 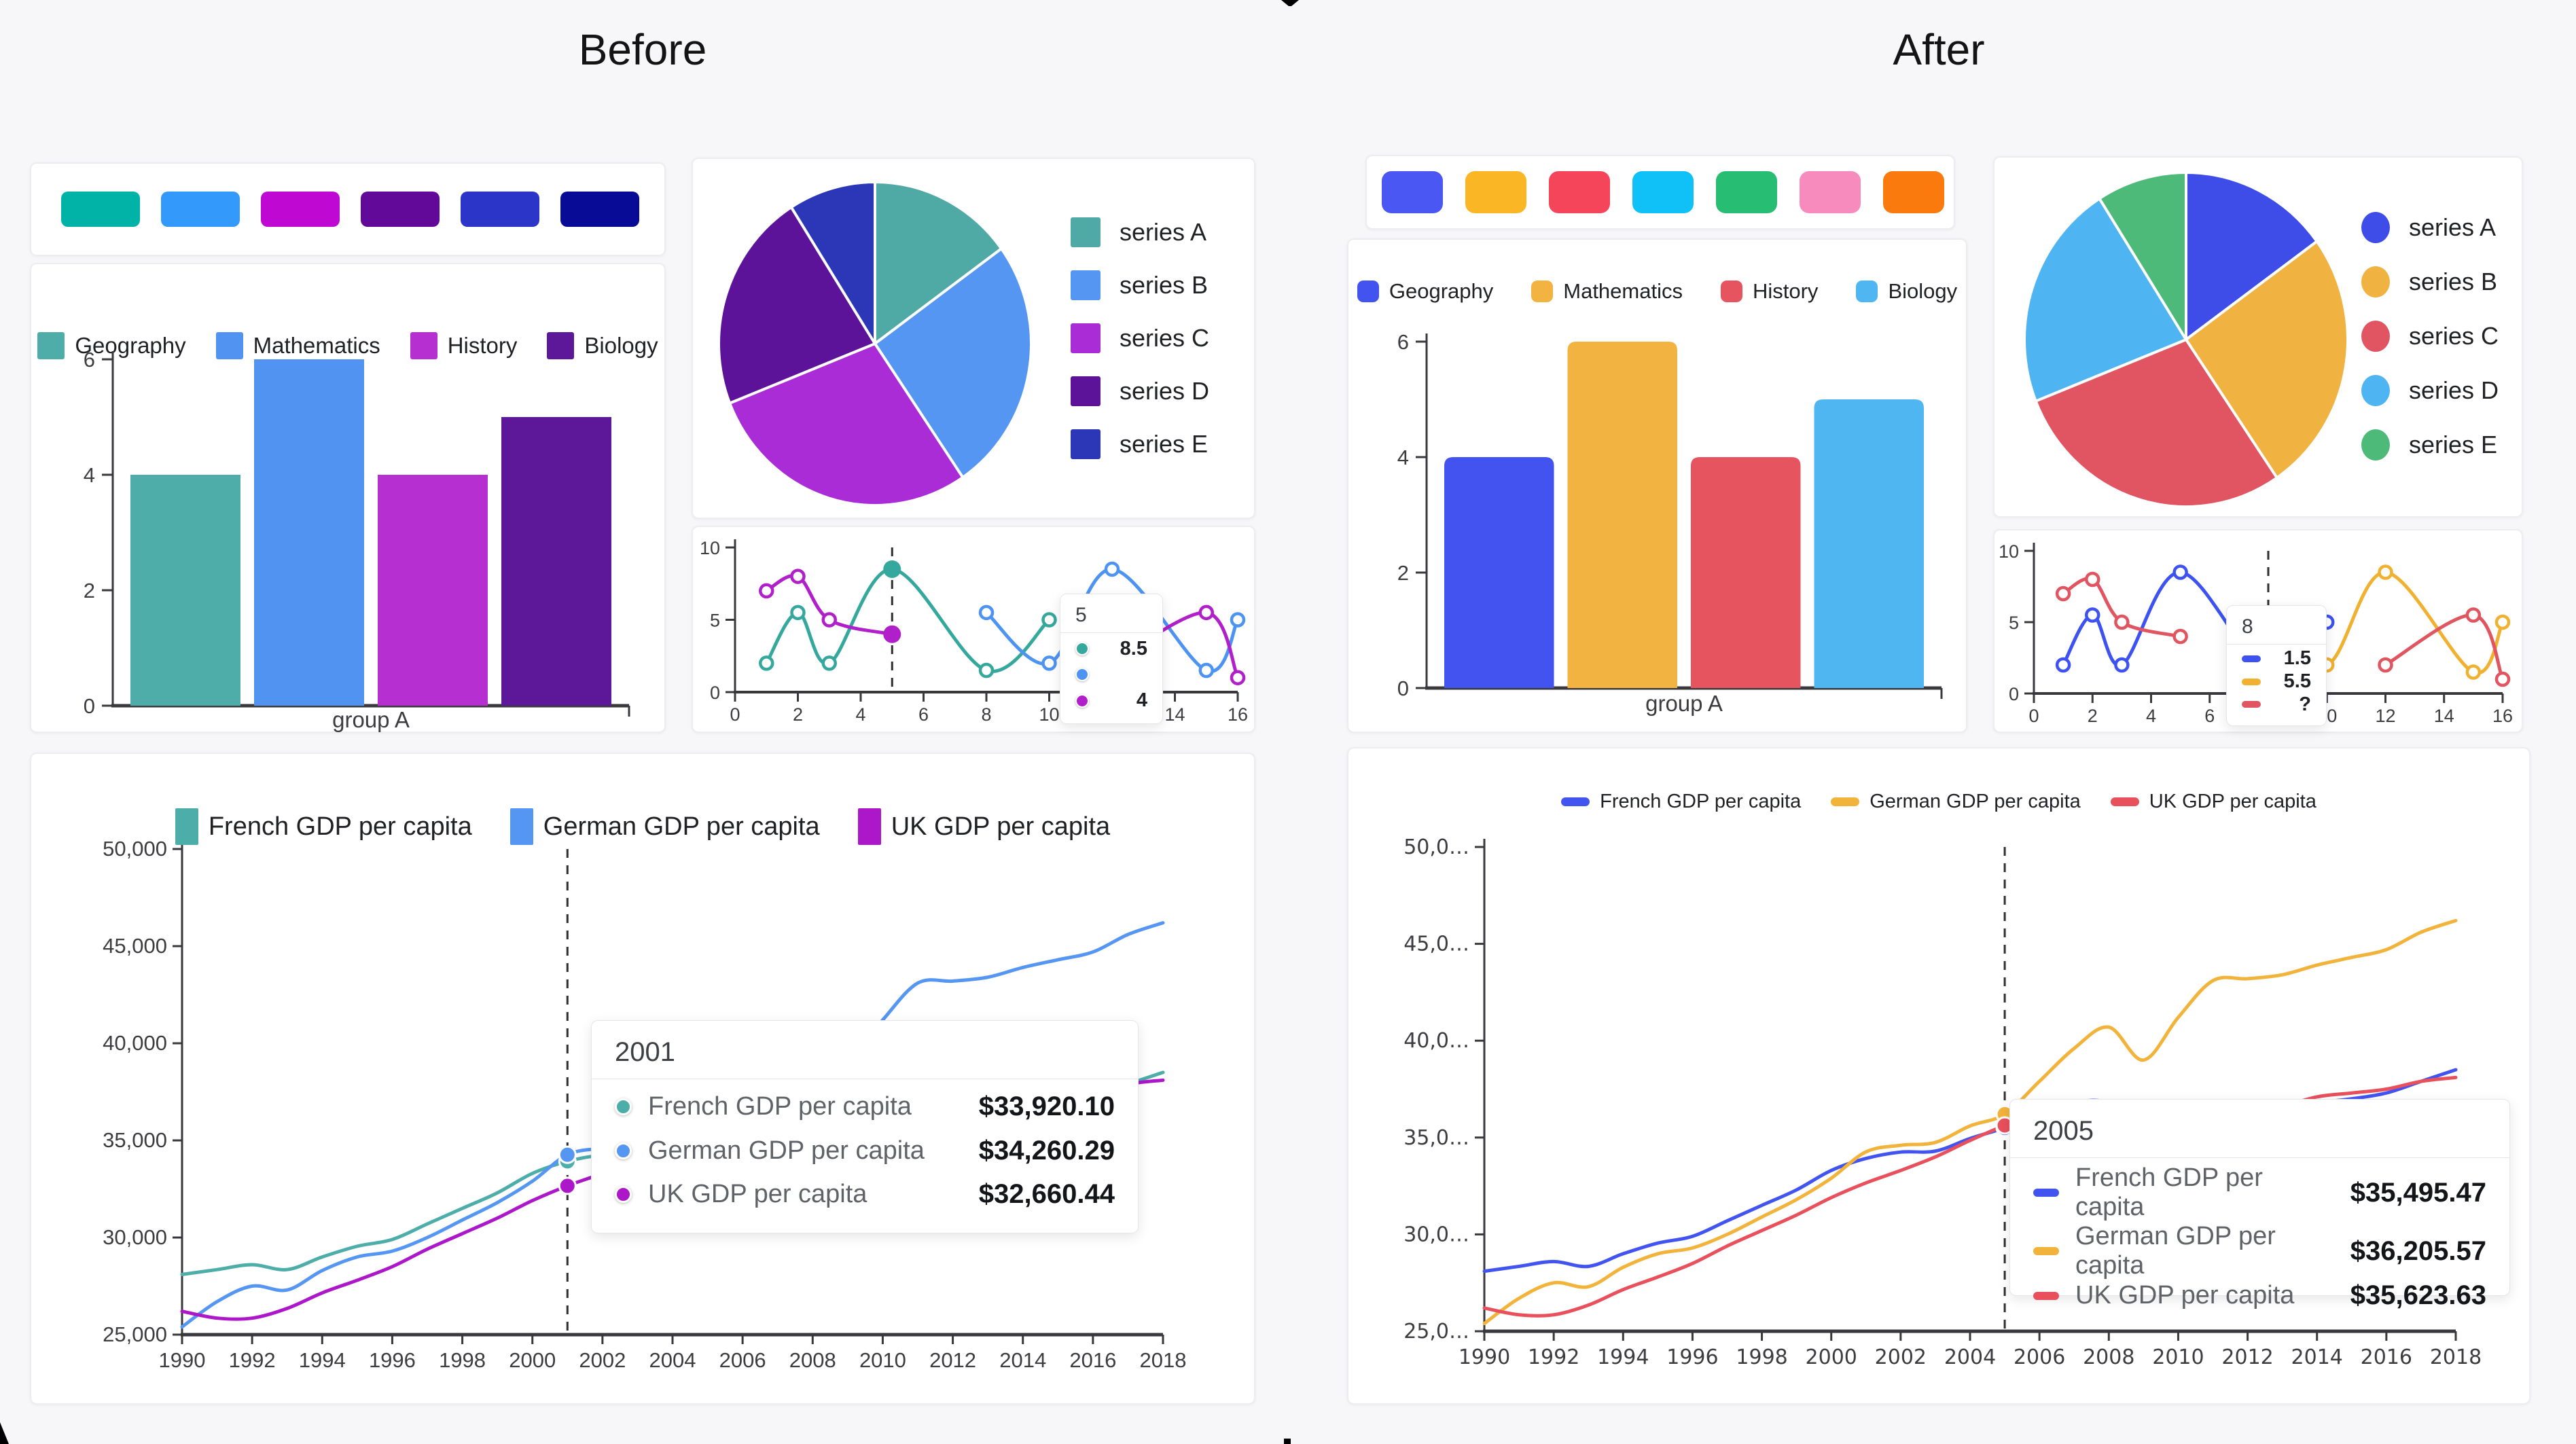 I want to click on y-tick-label: 30,000, so click(x=135, y=1237).